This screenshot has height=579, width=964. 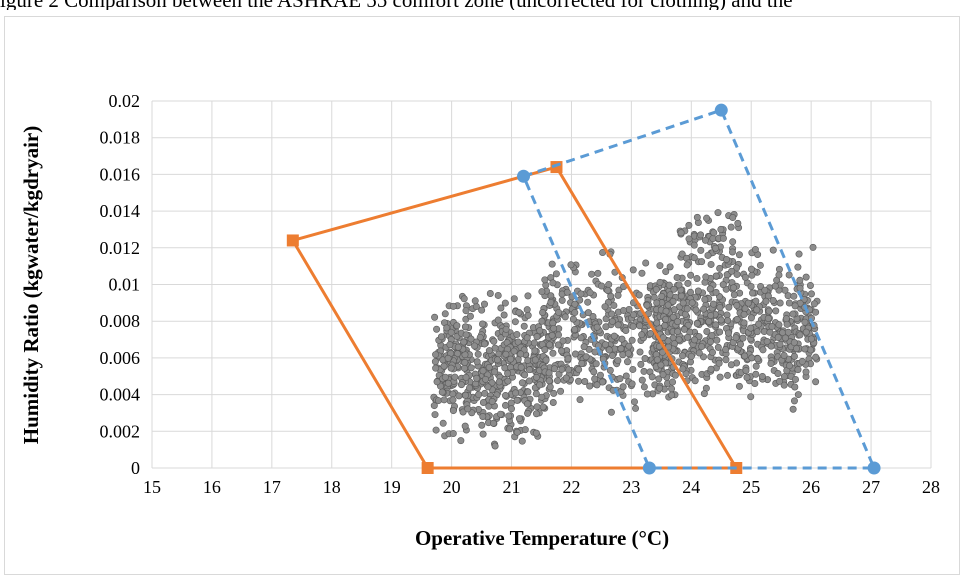 I want to click on x-axis-title: Operative Temperature (°C), so click(x=542, y=538).